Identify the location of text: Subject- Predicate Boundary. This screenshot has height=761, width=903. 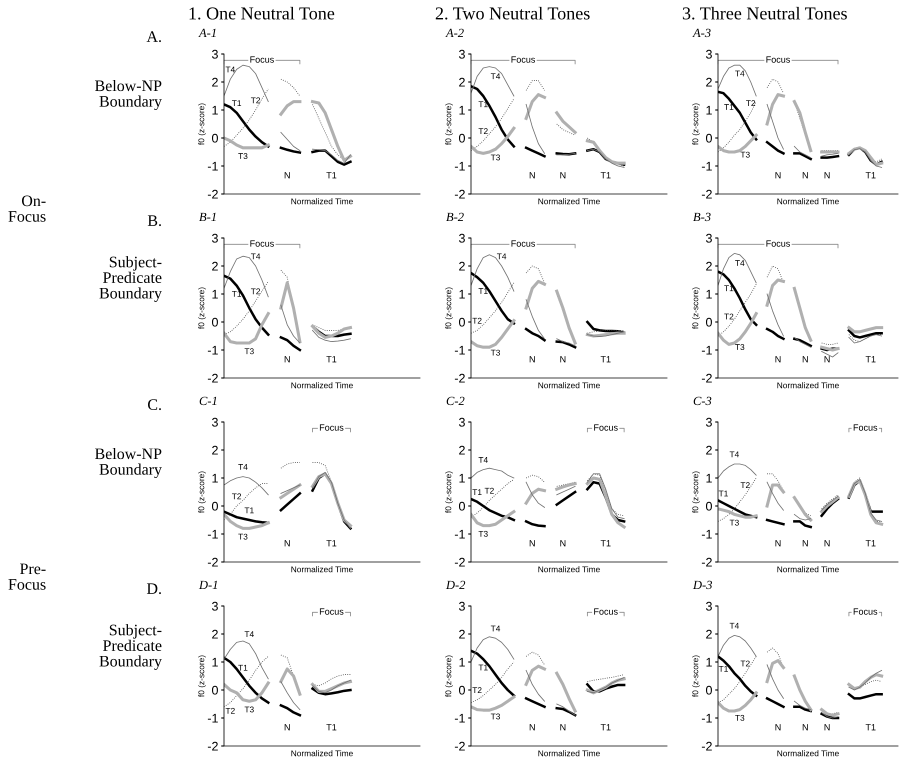
(130, 279).